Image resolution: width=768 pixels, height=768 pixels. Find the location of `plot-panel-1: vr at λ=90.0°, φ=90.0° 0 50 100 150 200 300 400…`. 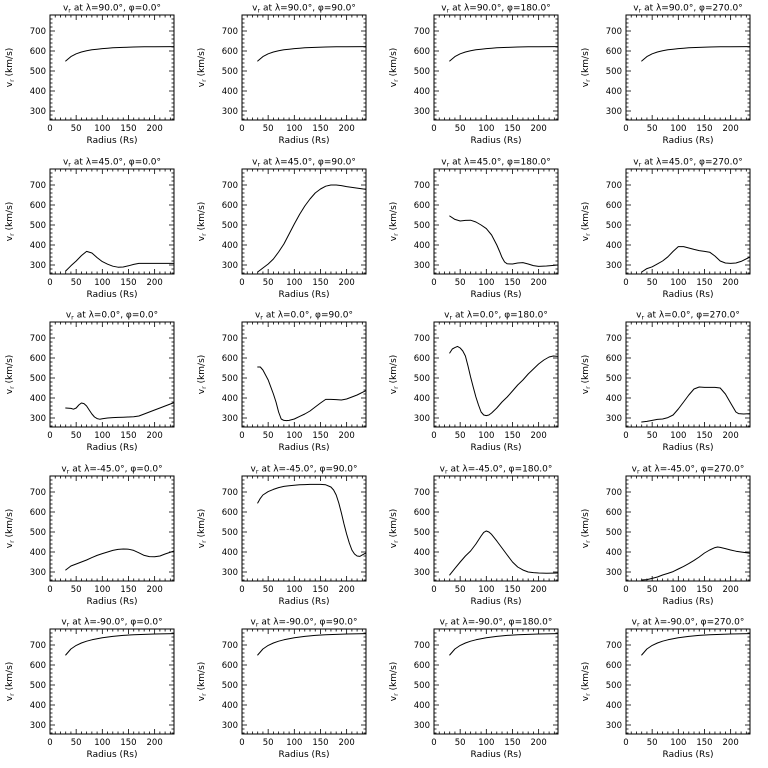

plot-panel-1: vr at λ=90.0°, φ=90.0° 0 50 100 150 200 300 400… is located at coordinates (288, 77).